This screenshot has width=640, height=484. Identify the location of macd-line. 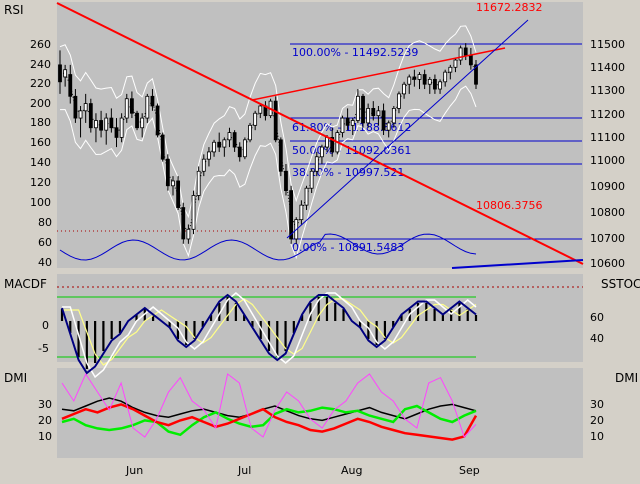
(269, 334).